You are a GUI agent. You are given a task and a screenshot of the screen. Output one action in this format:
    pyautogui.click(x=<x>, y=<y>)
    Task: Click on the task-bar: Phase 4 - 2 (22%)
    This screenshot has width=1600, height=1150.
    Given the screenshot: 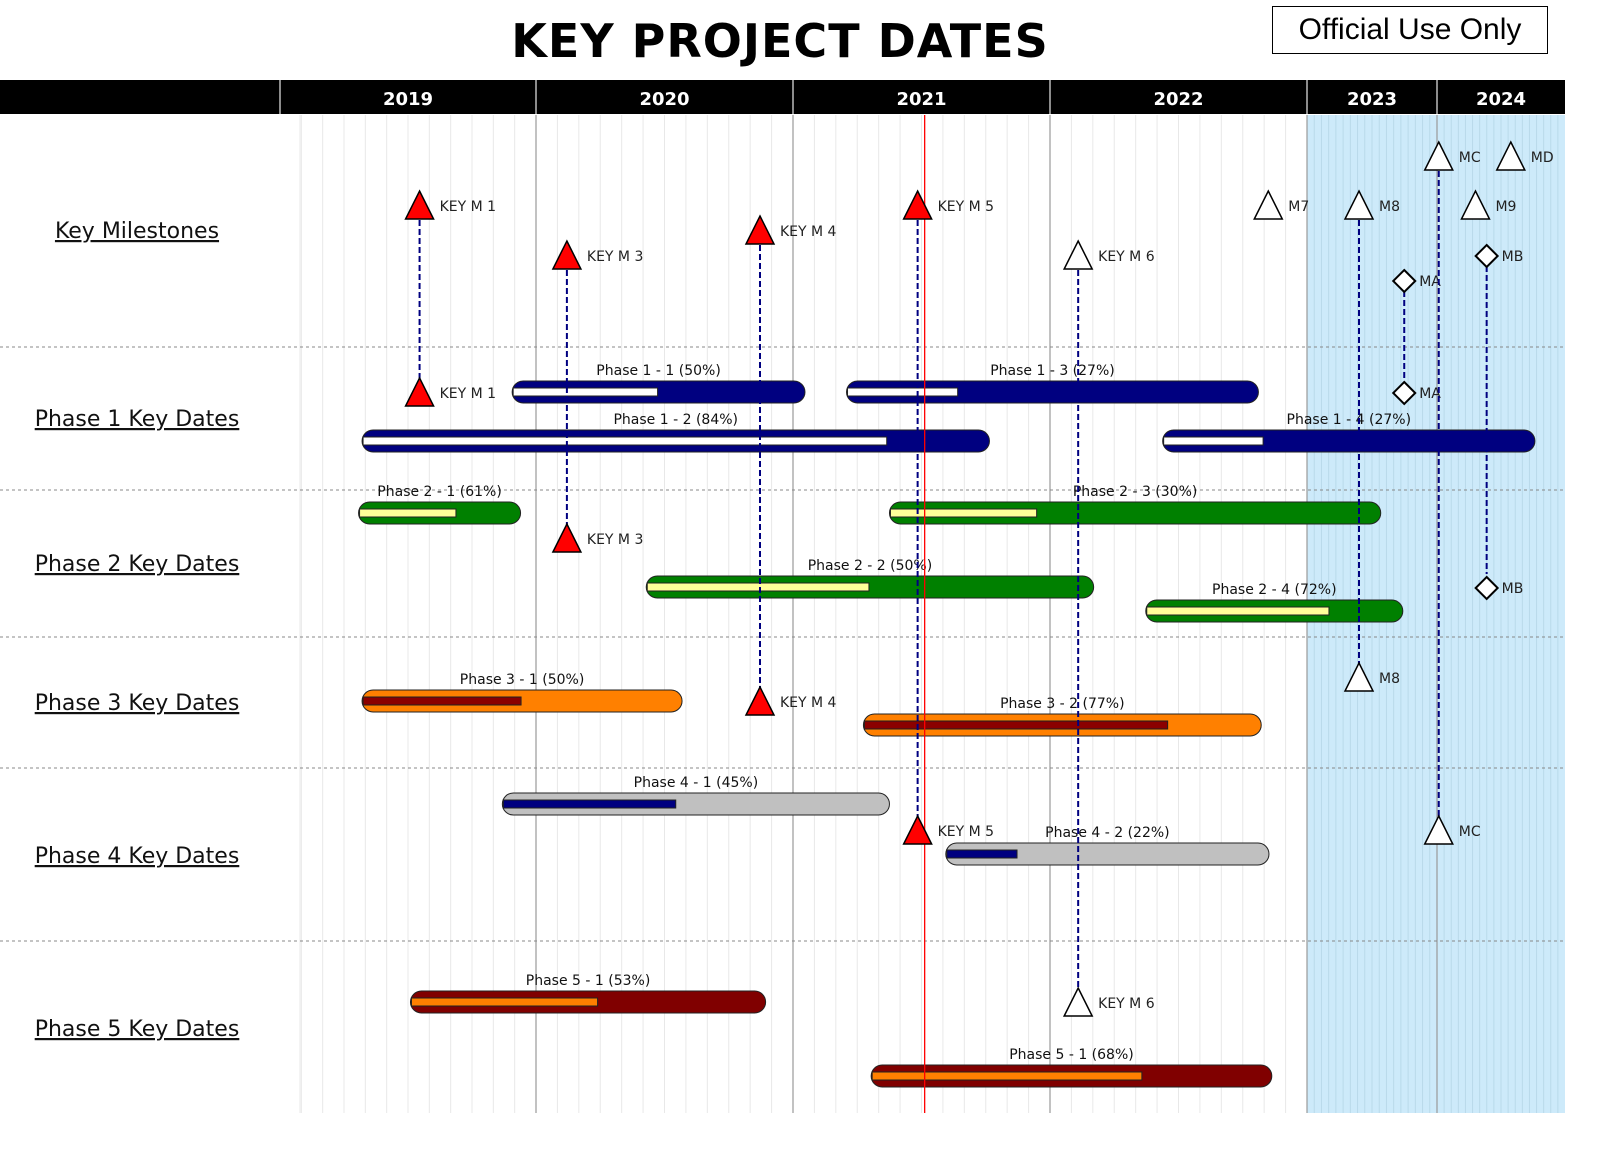 What is the action you would take?
    pyautogui.click(x=1107, y=845)
    